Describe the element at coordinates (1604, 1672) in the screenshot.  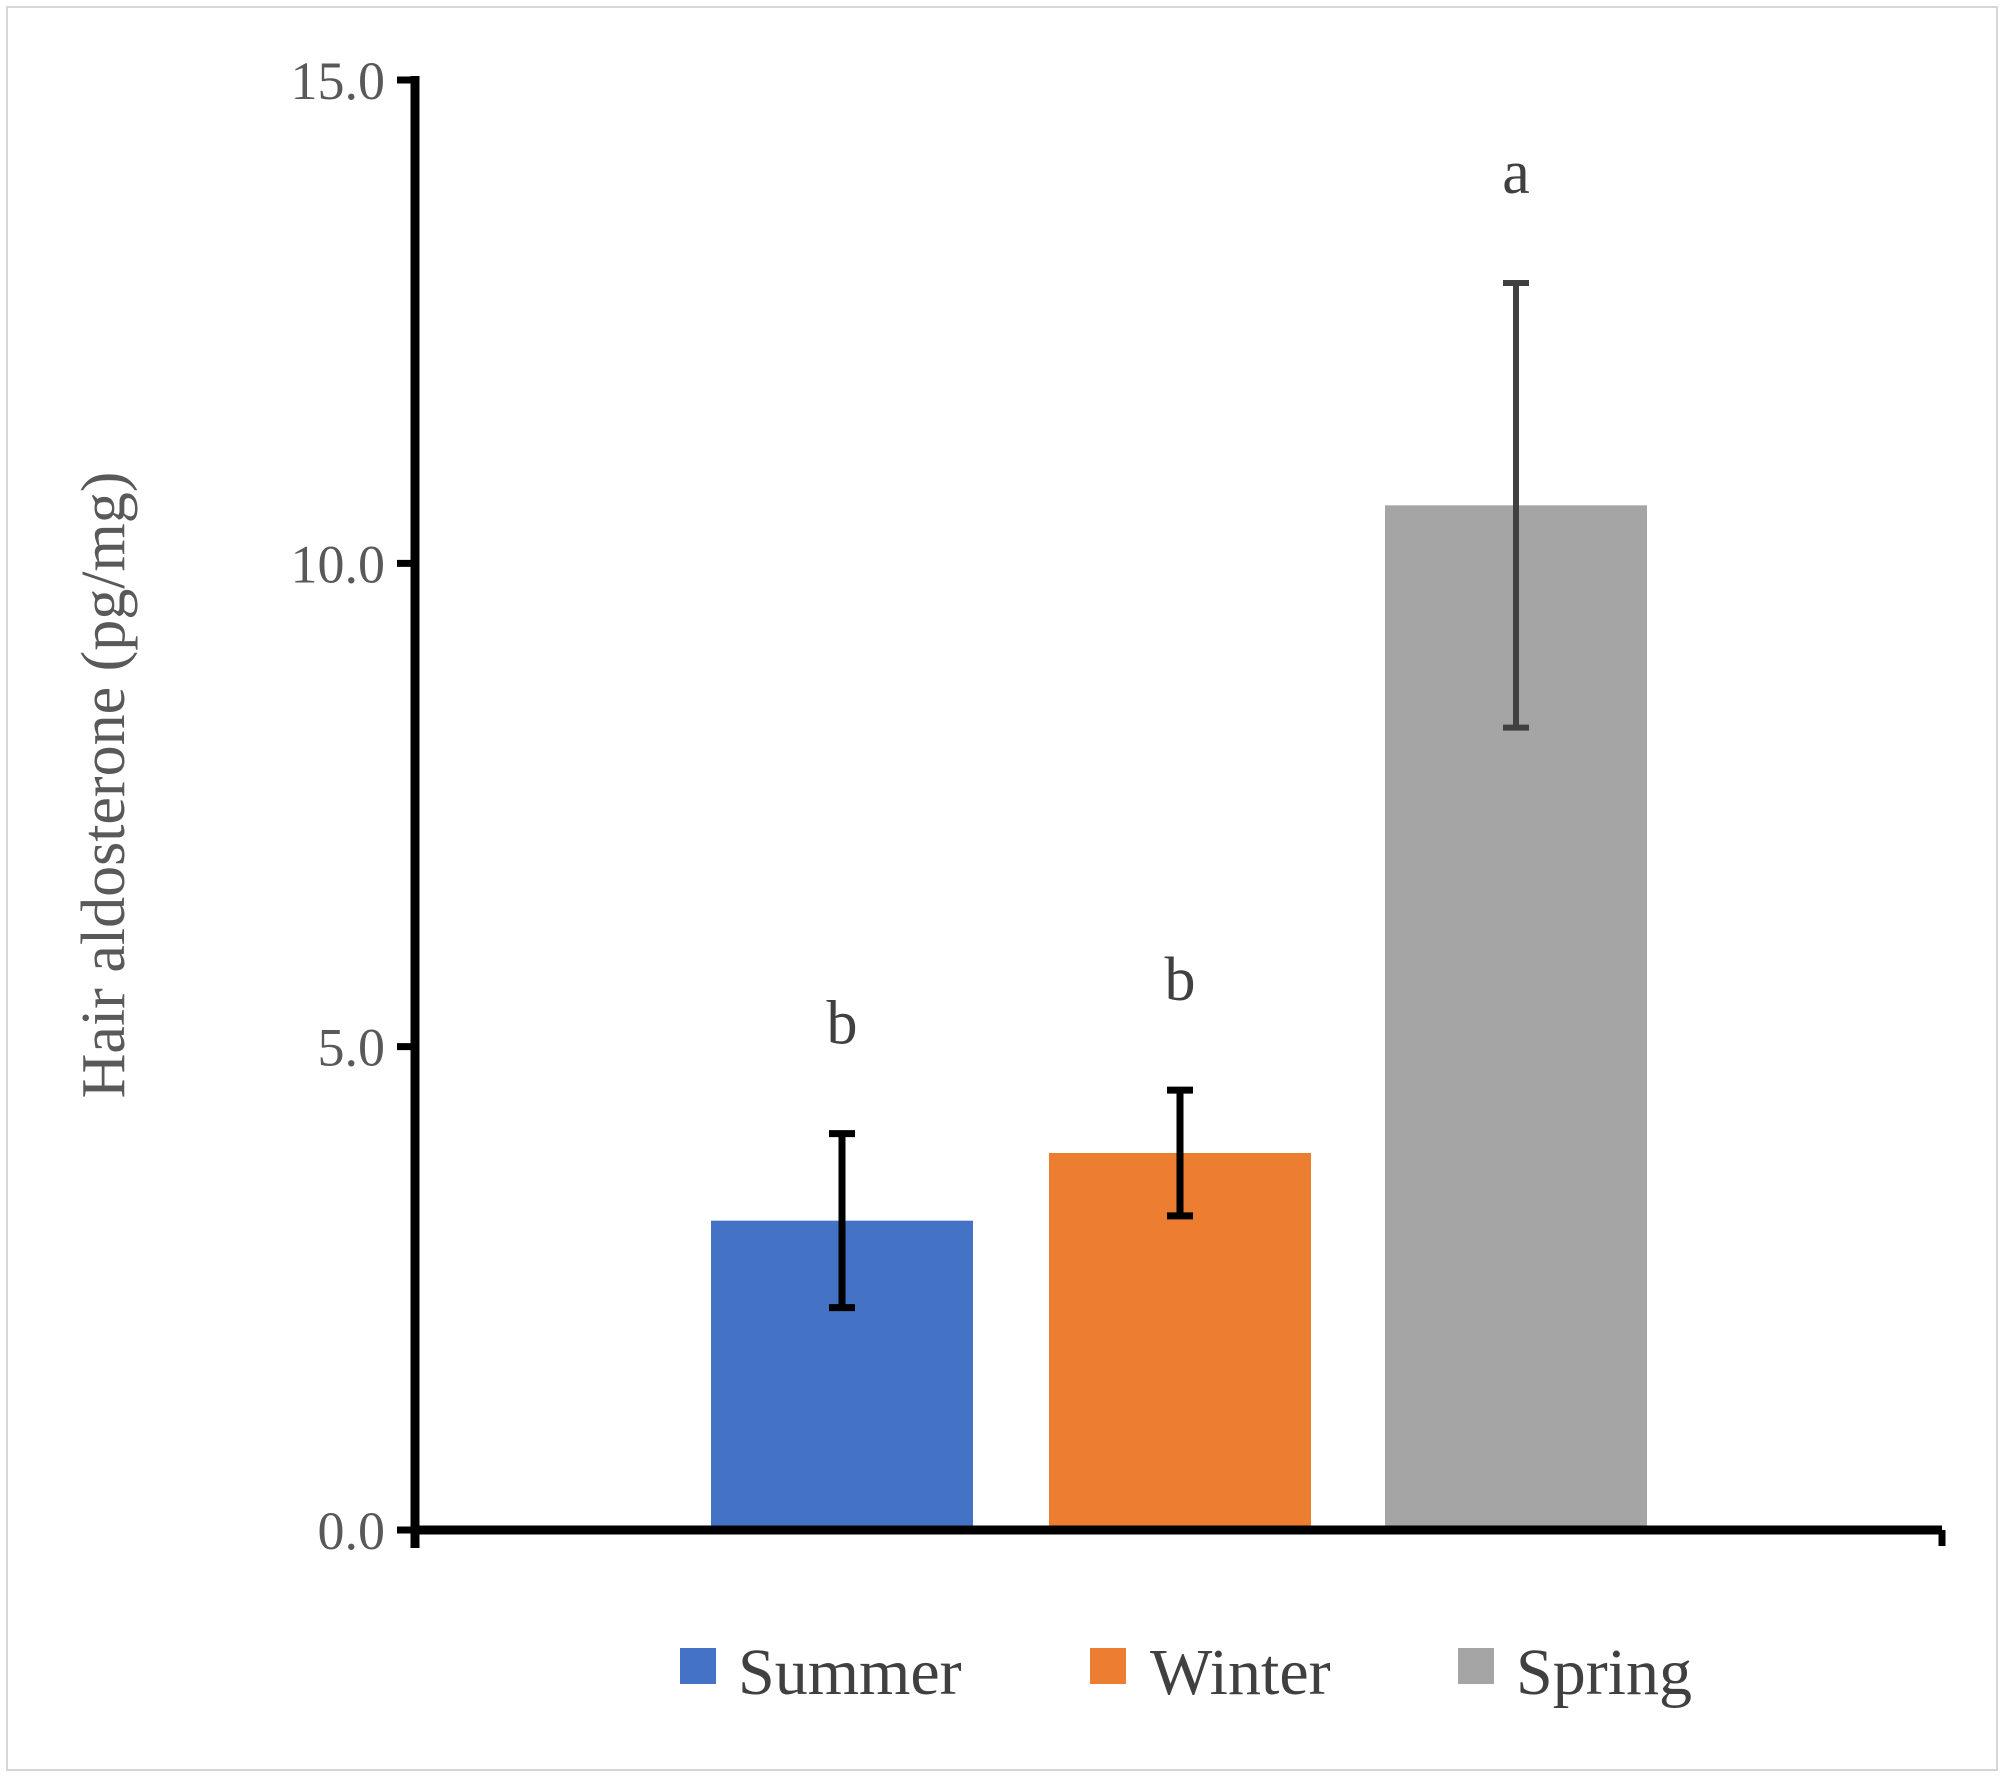
I see `legend-label-spring: Spring` at that location.